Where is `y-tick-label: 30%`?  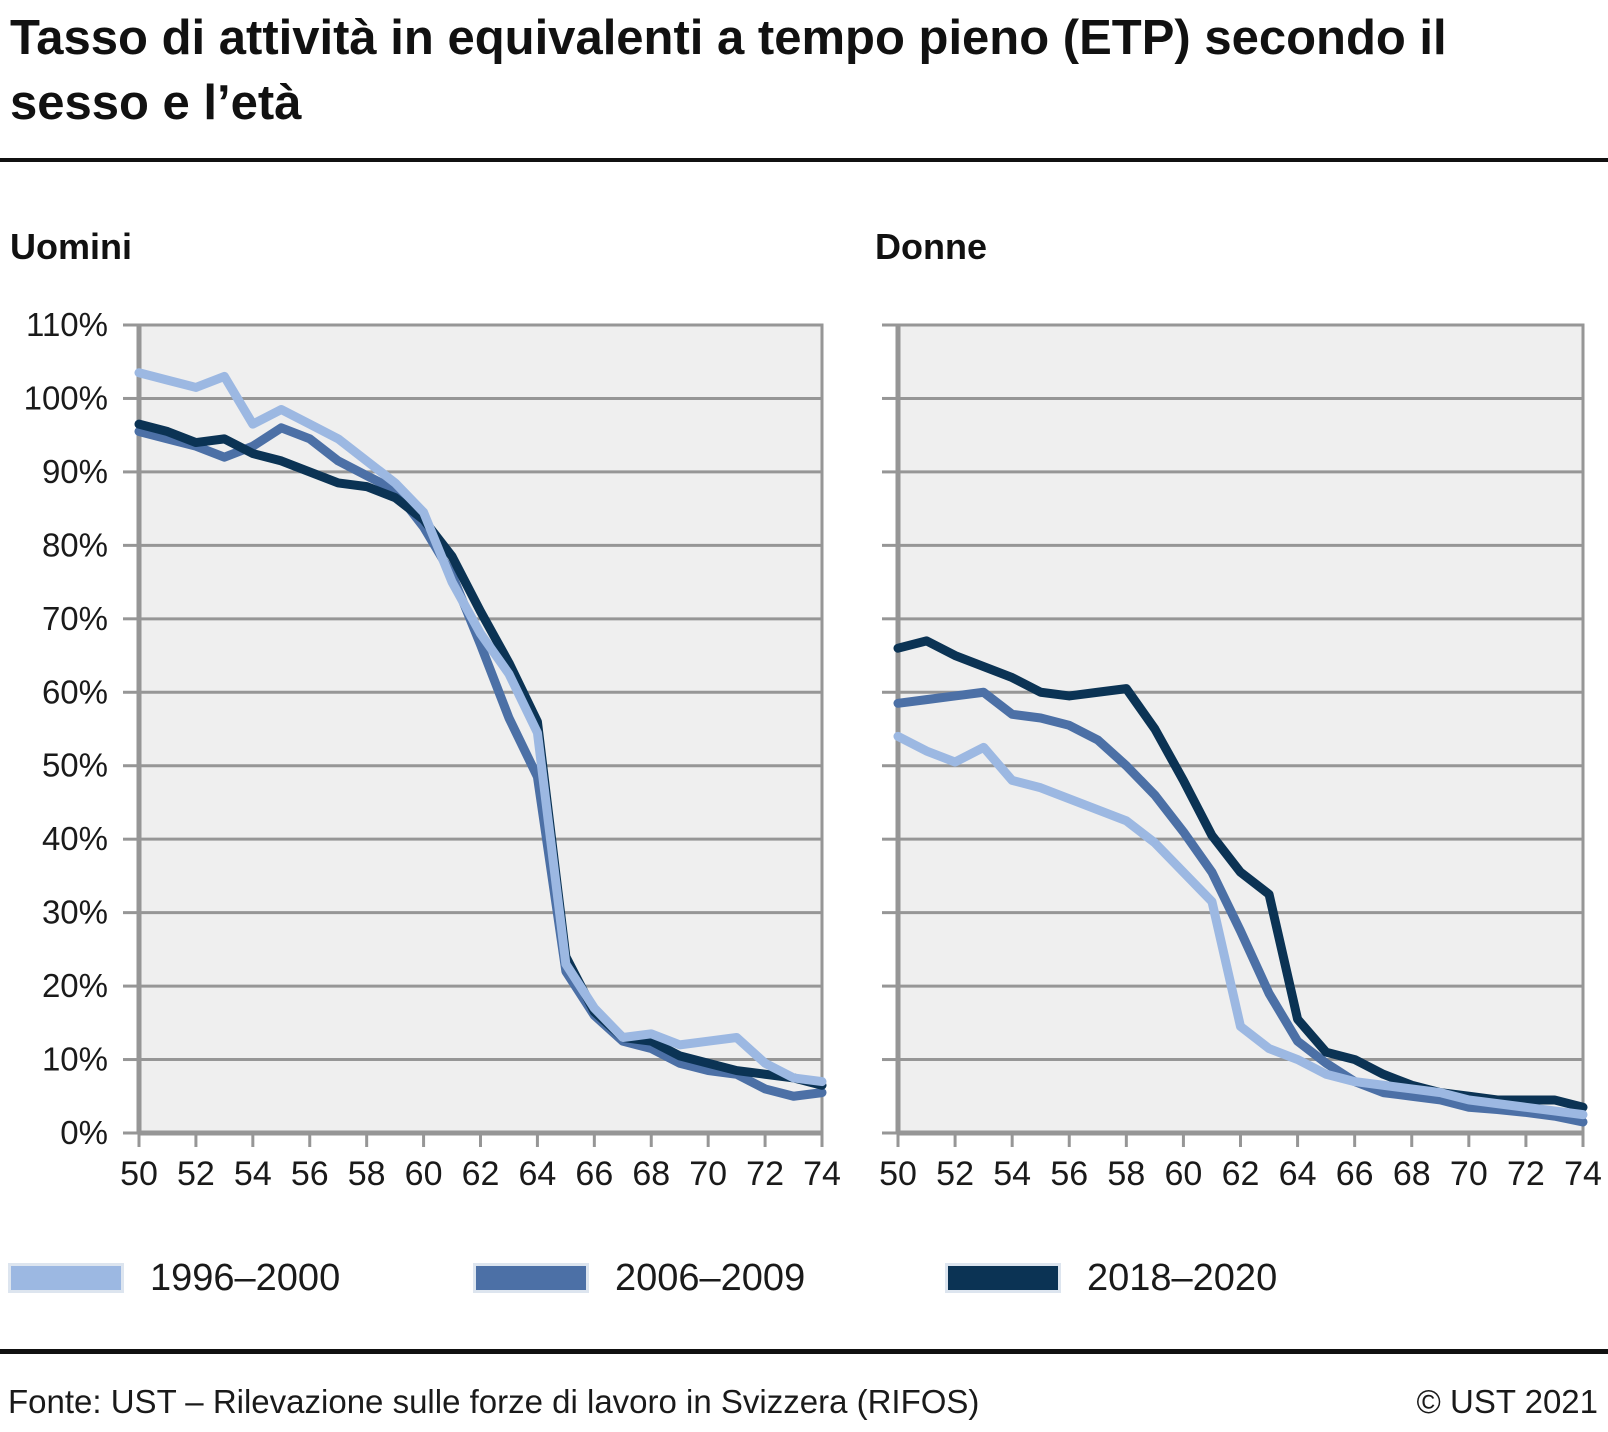
y-tick-label: 30% is located at coordinates (75, 912).